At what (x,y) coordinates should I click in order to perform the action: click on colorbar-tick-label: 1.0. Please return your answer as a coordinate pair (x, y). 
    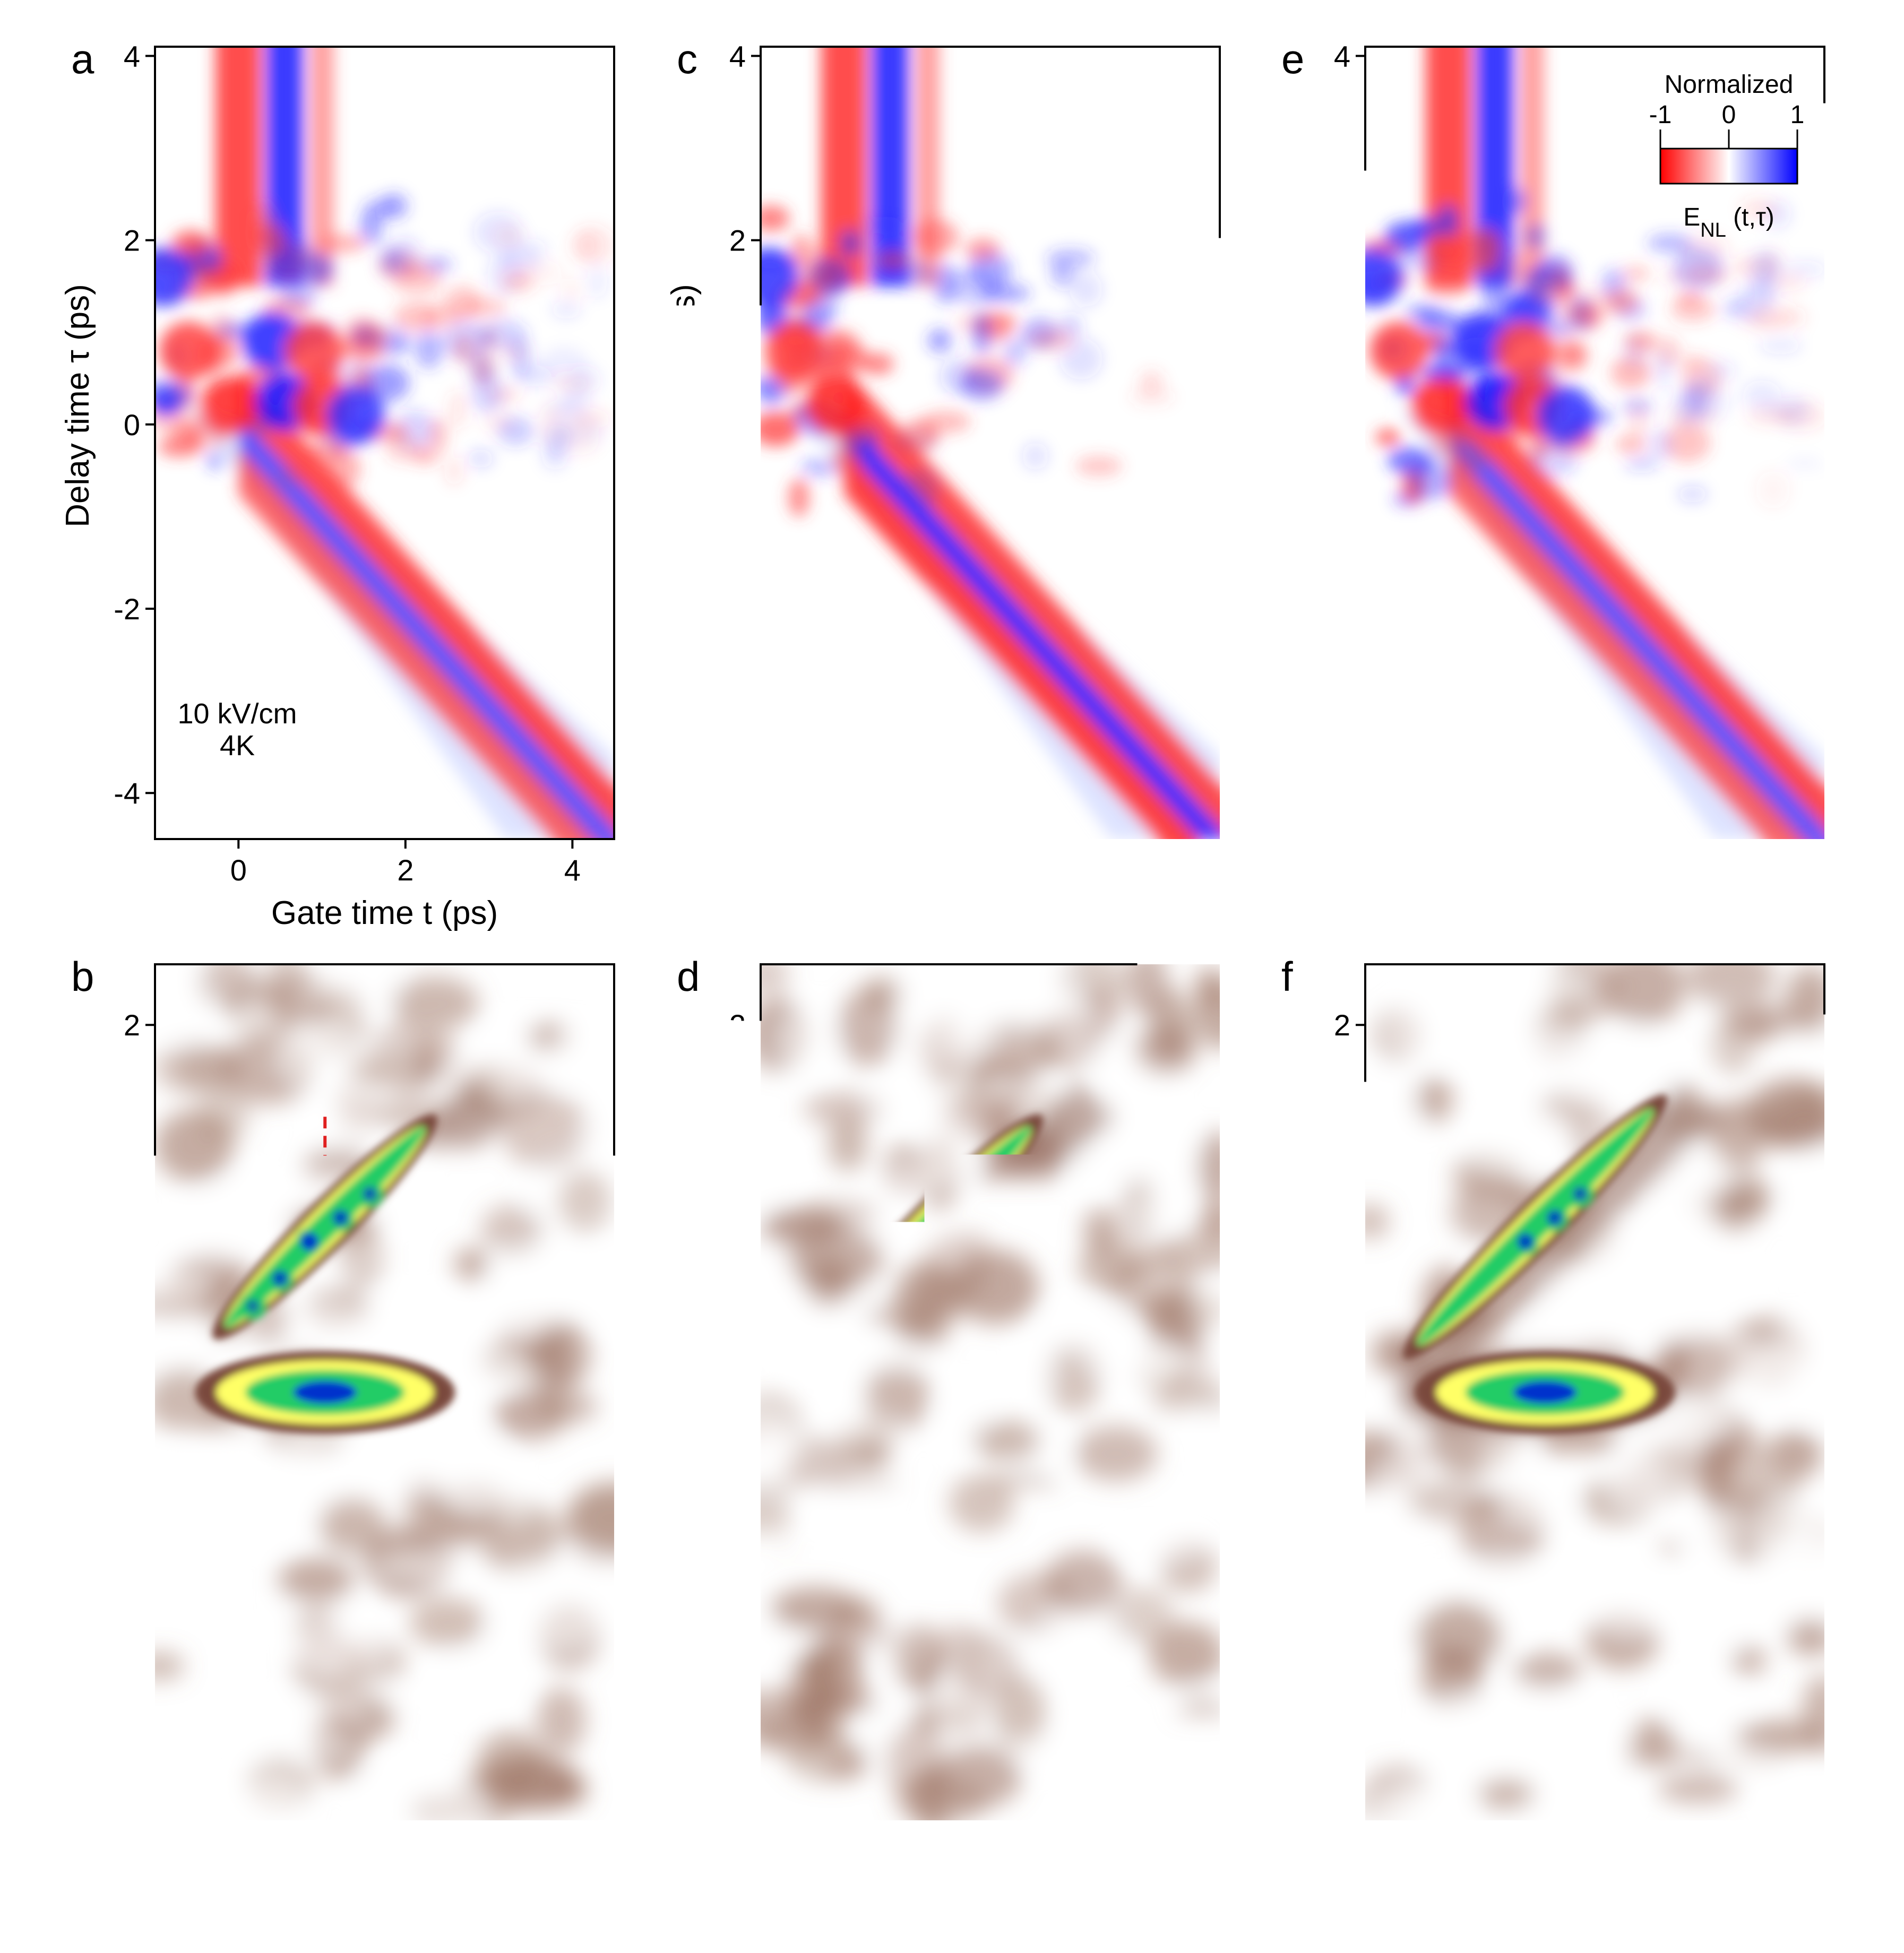
    Looking at the image, I should click on (1793, 1629).